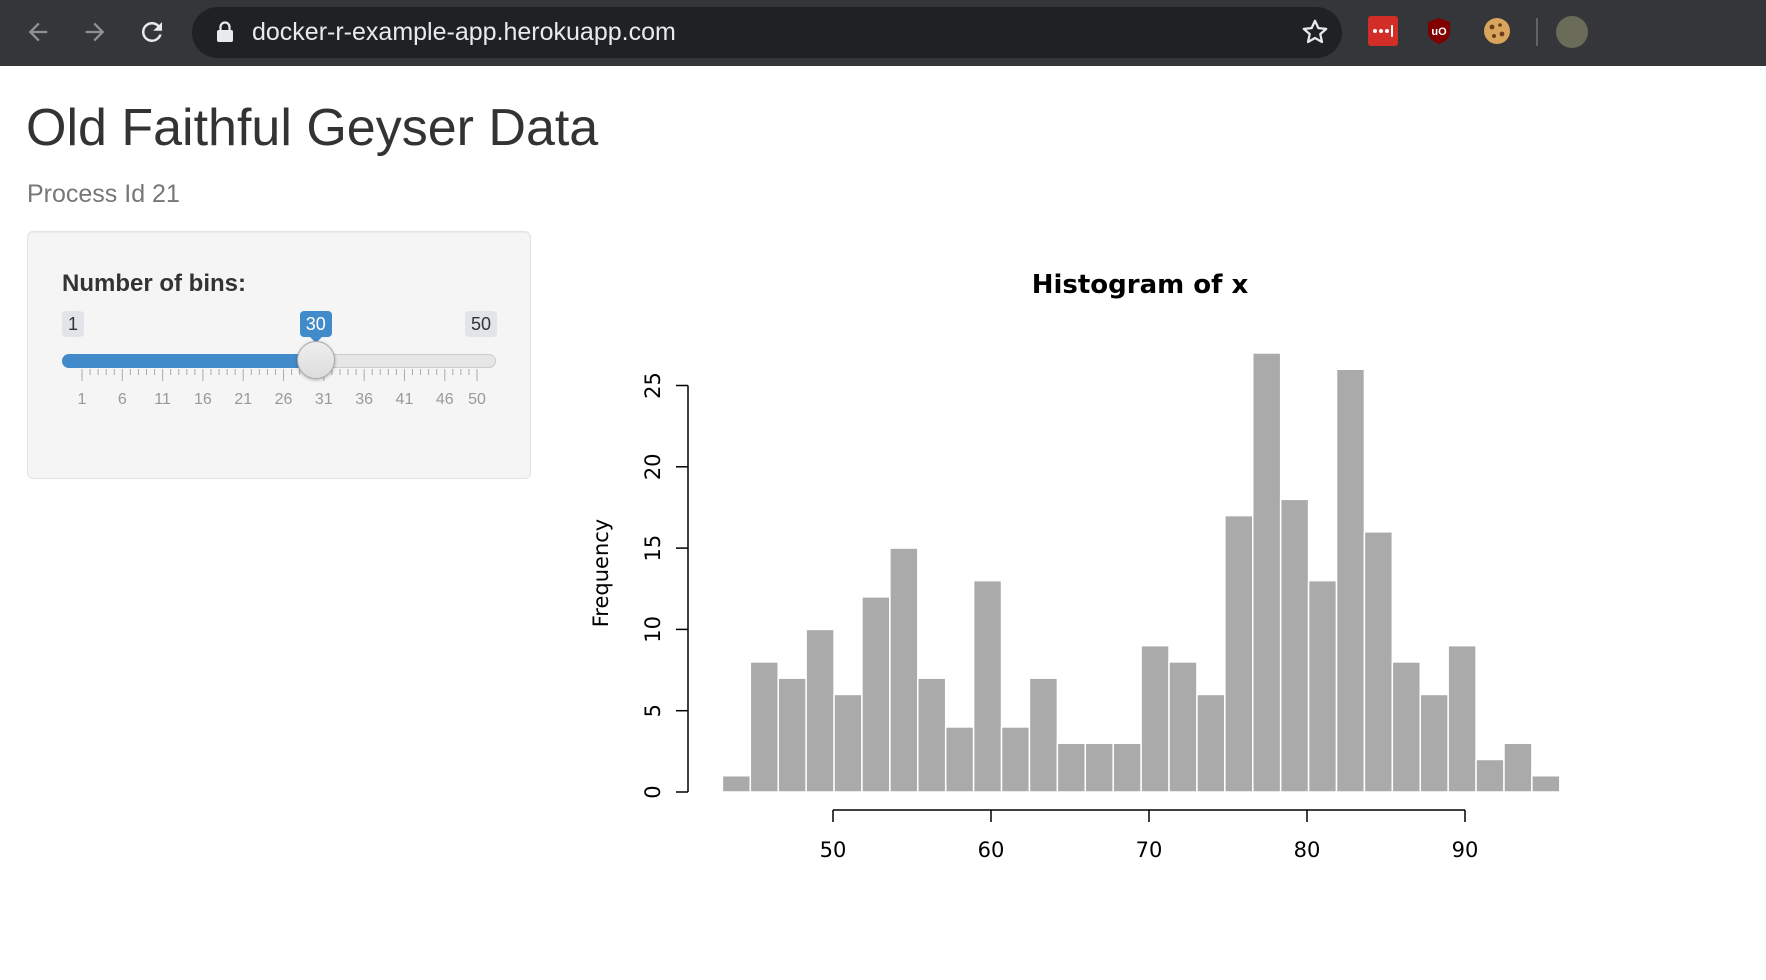  I want to click on slider-tick-label: 21, so click(243, 399).